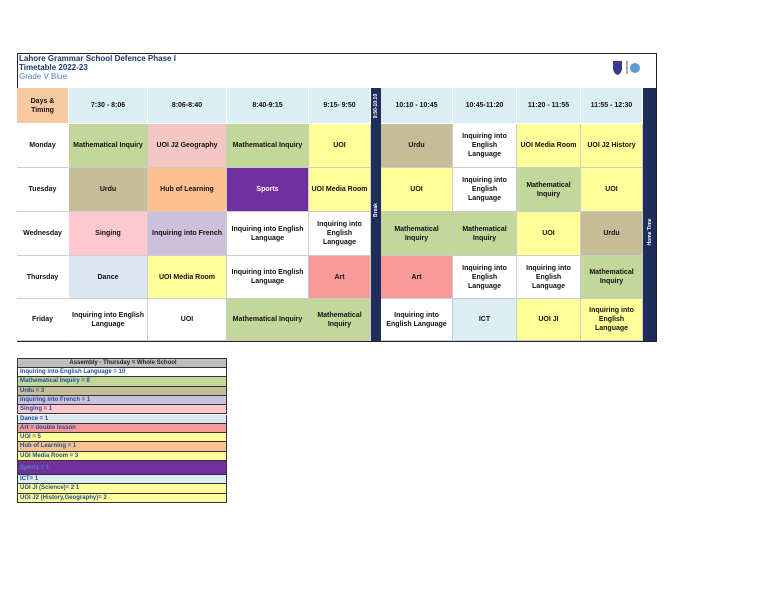  I want to click on day-label: Friday, so click(43, 320).